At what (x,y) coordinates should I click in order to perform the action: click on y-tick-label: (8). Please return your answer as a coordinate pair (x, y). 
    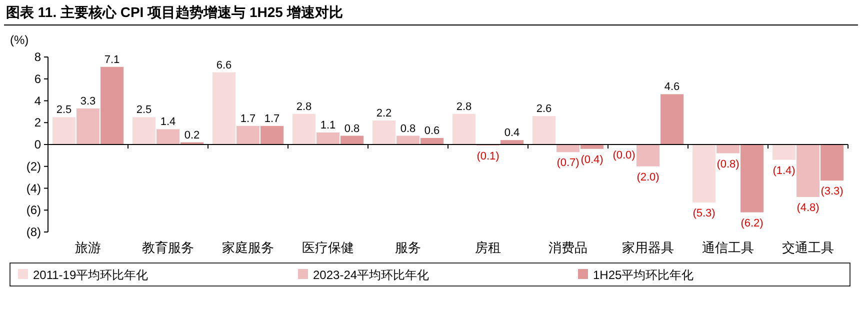
    Looking at the image, I should click on (33, 232).